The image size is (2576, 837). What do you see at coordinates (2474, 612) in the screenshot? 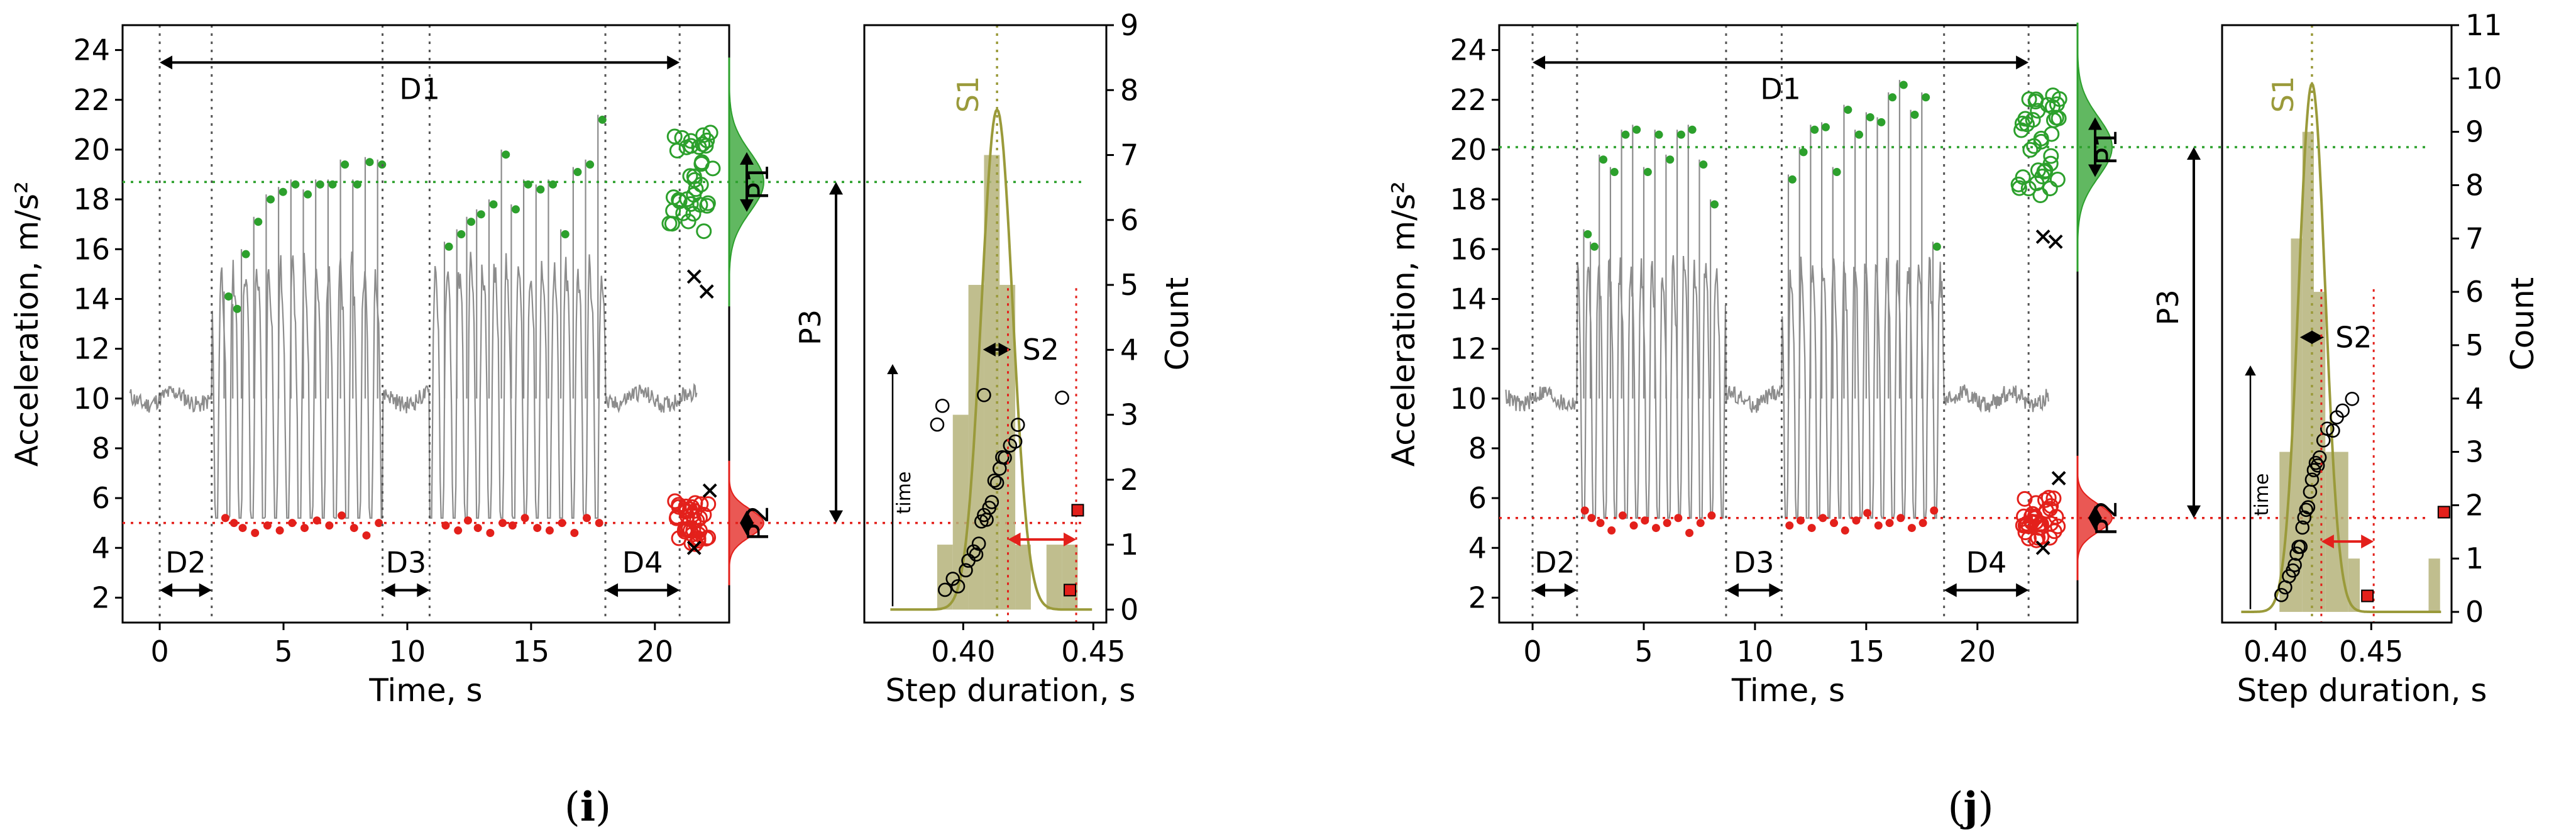
I see `y-tick-label: 0` at bounding box center [2474, 612].